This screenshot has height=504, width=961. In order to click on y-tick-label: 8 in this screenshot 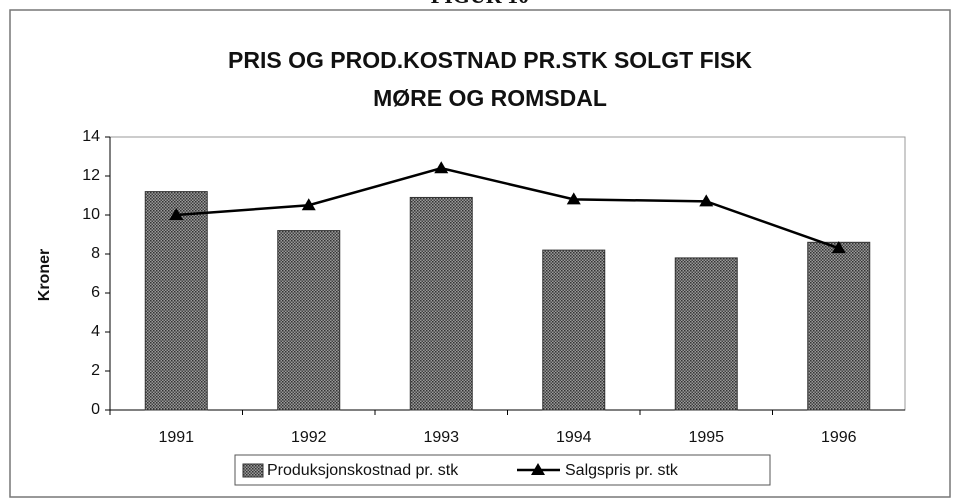, I will do `click(95, 253)`.